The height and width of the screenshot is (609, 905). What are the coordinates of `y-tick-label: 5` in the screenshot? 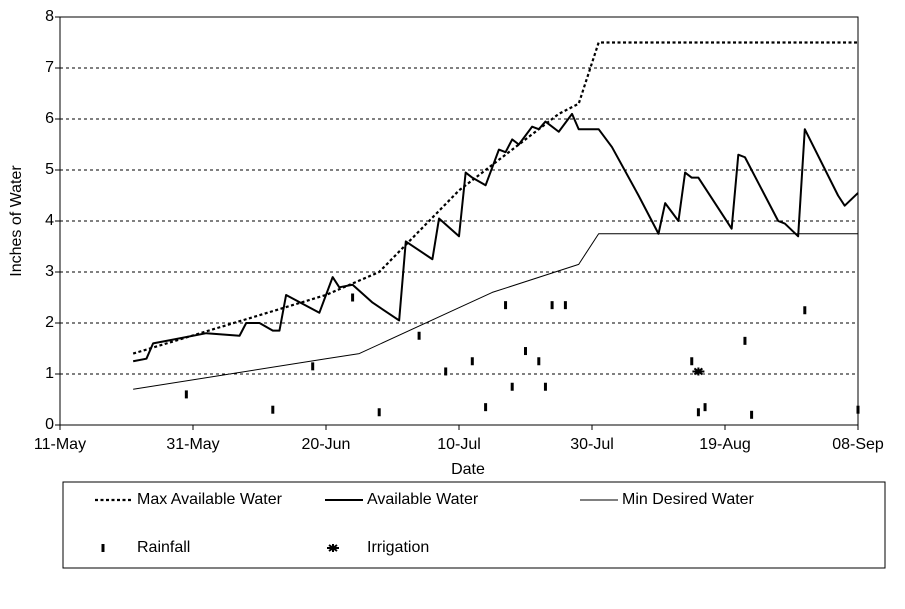 It's located at (49, 169).